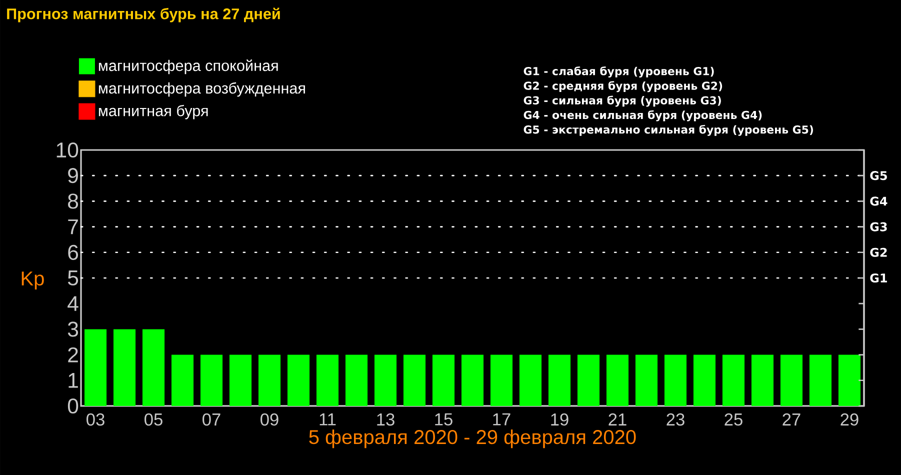  I want to click on y-tick-label: 9, so click(73, 176).